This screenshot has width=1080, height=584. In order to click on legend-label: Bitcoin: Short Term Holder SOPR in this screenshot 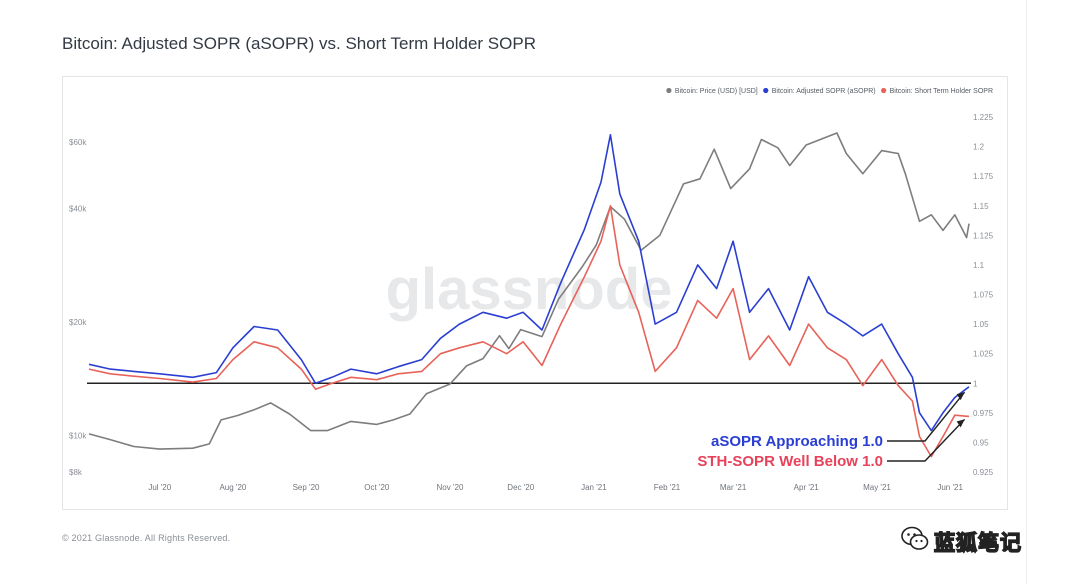, I will do `click(941, 91)`.